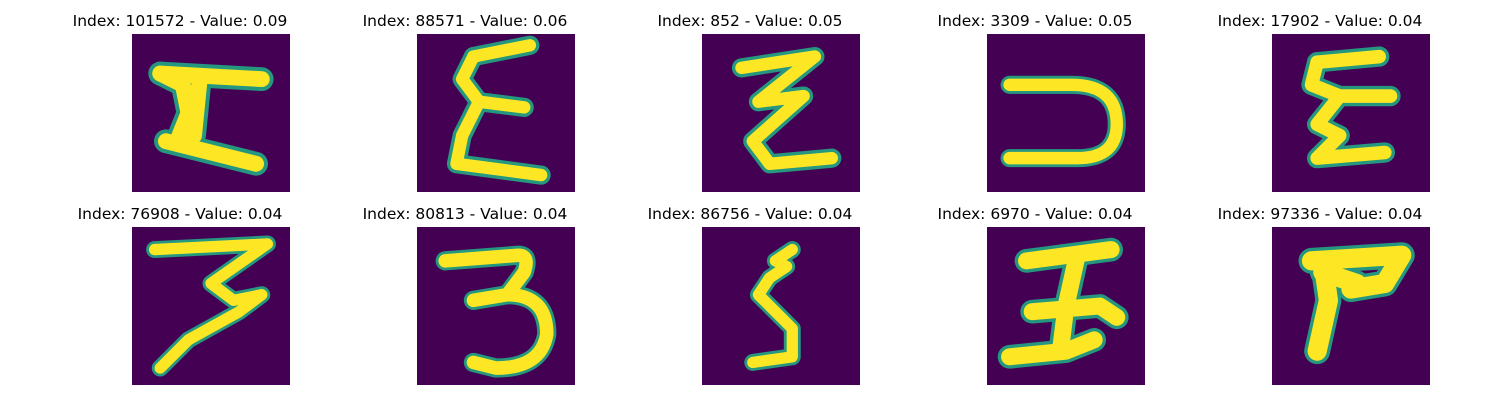 The height and width of the screenshot is (400, 1500). I want to click on panel-title: Index: 17902 - Value: 0.04, so click(1320, 21).